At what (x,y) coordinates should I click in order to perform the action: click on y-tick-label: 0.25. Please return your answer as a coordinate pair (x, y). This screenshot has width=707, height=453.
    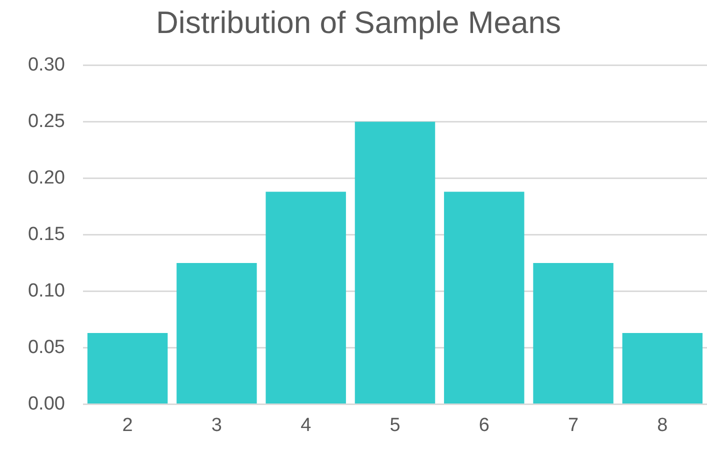
    Looking at the image, I should click on (46, 121).